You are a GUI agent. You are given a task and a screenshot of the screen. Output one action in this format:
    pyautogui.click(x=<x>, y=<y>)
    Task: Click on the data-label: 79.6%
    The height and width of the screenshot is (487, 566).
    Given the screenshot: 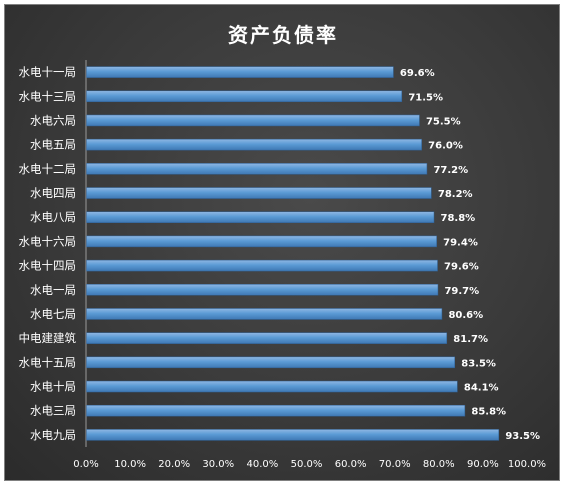 What is the action you would take?
    pyautogui.click(x=461, y=267)
    